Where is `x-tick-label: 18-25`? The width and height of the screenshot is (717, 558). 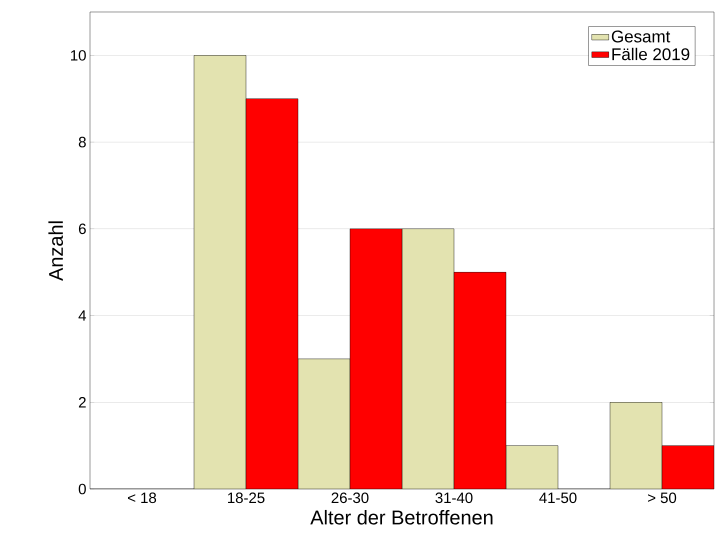
x-tick-label: 18-25 is located at coordinates (246, 498).